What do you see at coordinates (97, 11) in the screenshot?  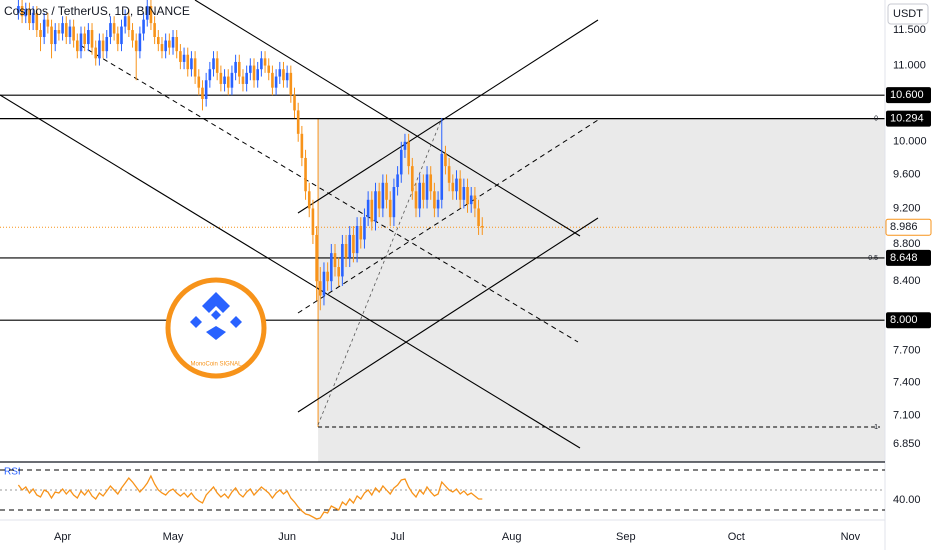 I see `chart-title: Cosmos / TetherUS, 1D, BINANCE` at bounding box center [97, 11].